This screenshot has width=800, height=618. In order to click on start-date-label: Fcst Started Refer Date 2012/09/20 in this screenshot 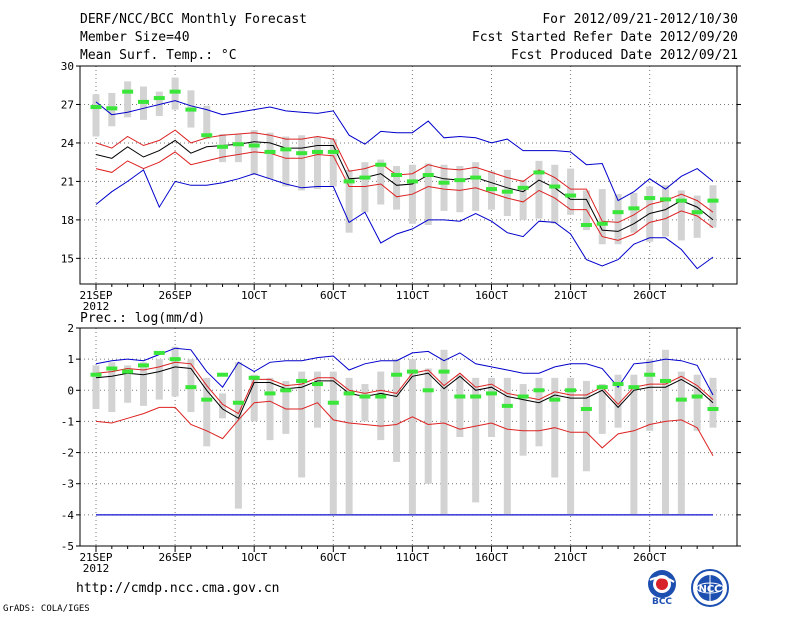, I will do `click(604, 37)`.